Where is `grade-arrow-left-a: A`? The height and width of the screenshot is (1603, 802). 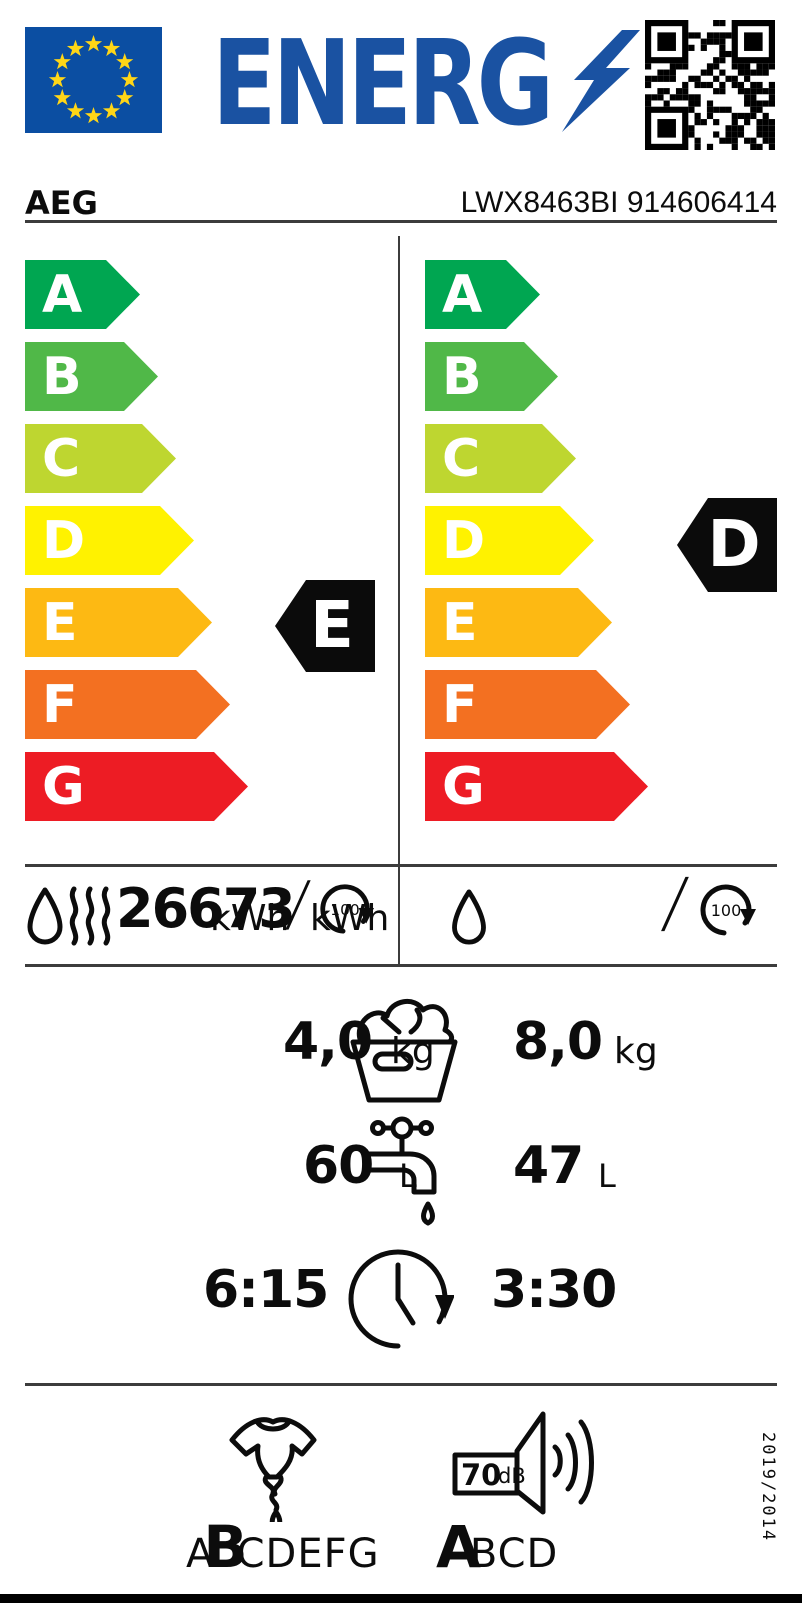 grade-arrow-left-a: A is located at coordinates (82, 294).